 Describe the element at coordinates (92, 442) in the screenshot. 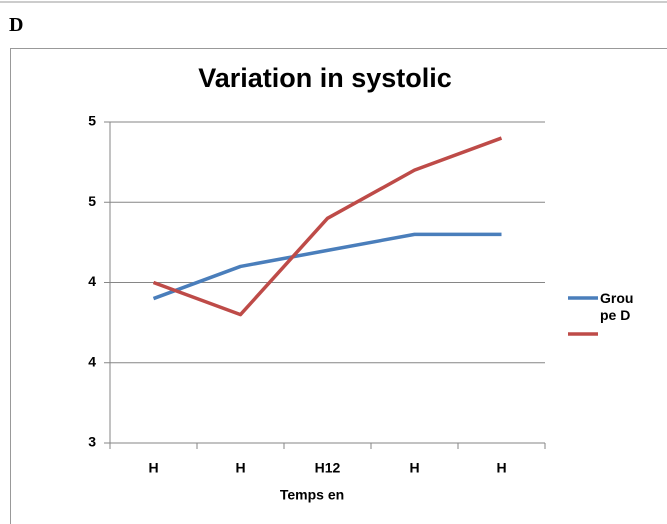

I see `y-tick-label: 3` at that location.